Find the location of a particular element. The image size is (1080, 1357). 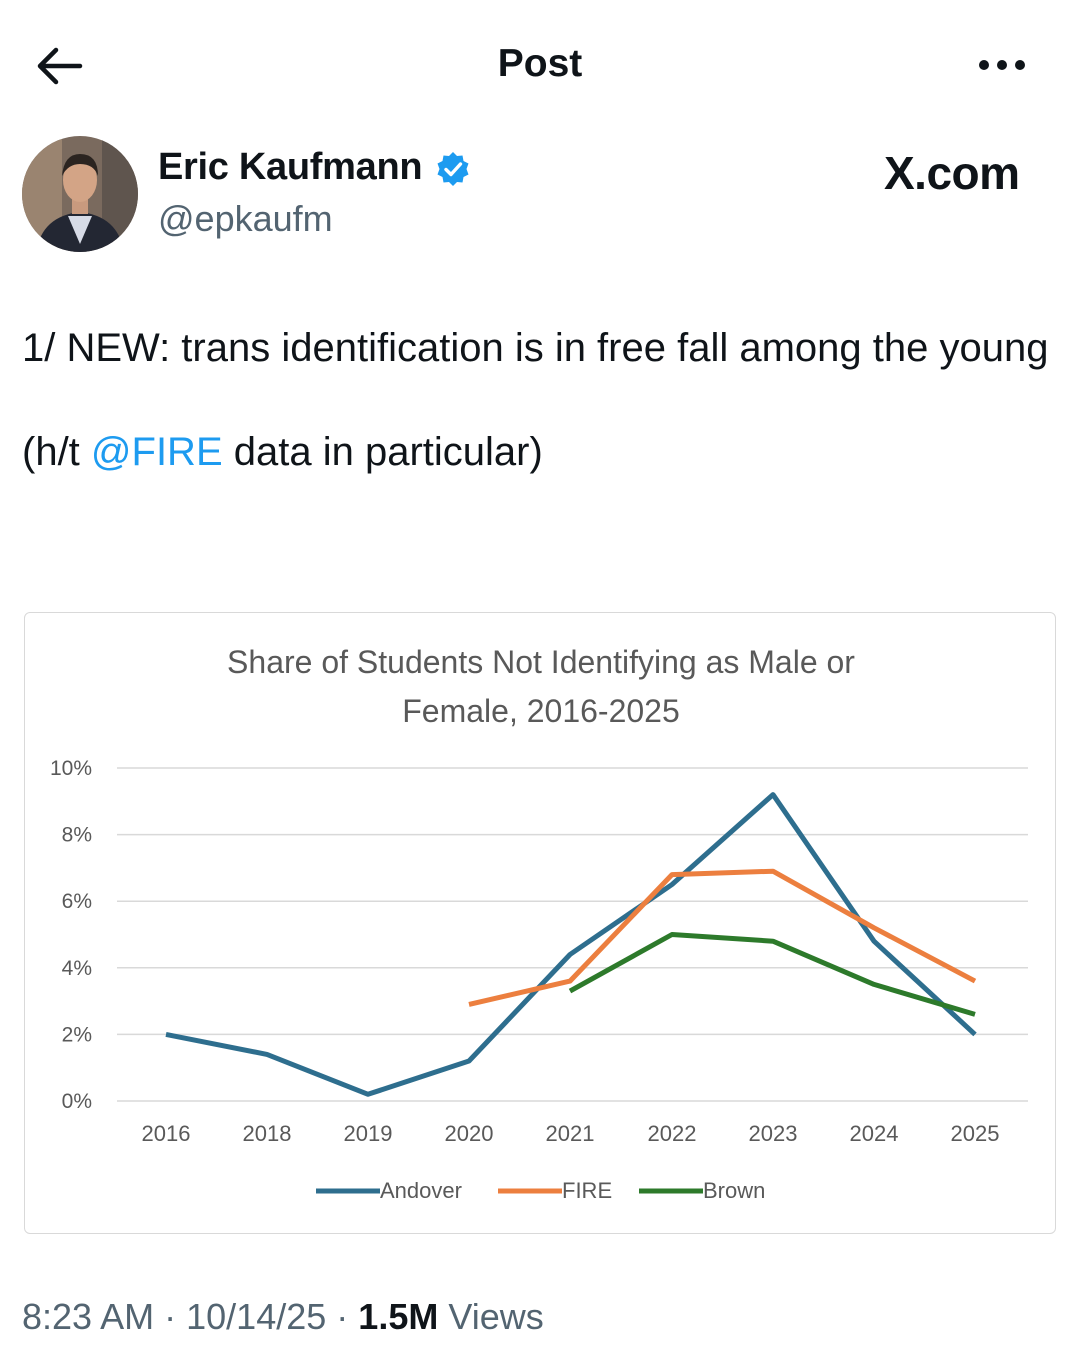

post-date: 10/14/25 is located at coordinates (256, 1316).